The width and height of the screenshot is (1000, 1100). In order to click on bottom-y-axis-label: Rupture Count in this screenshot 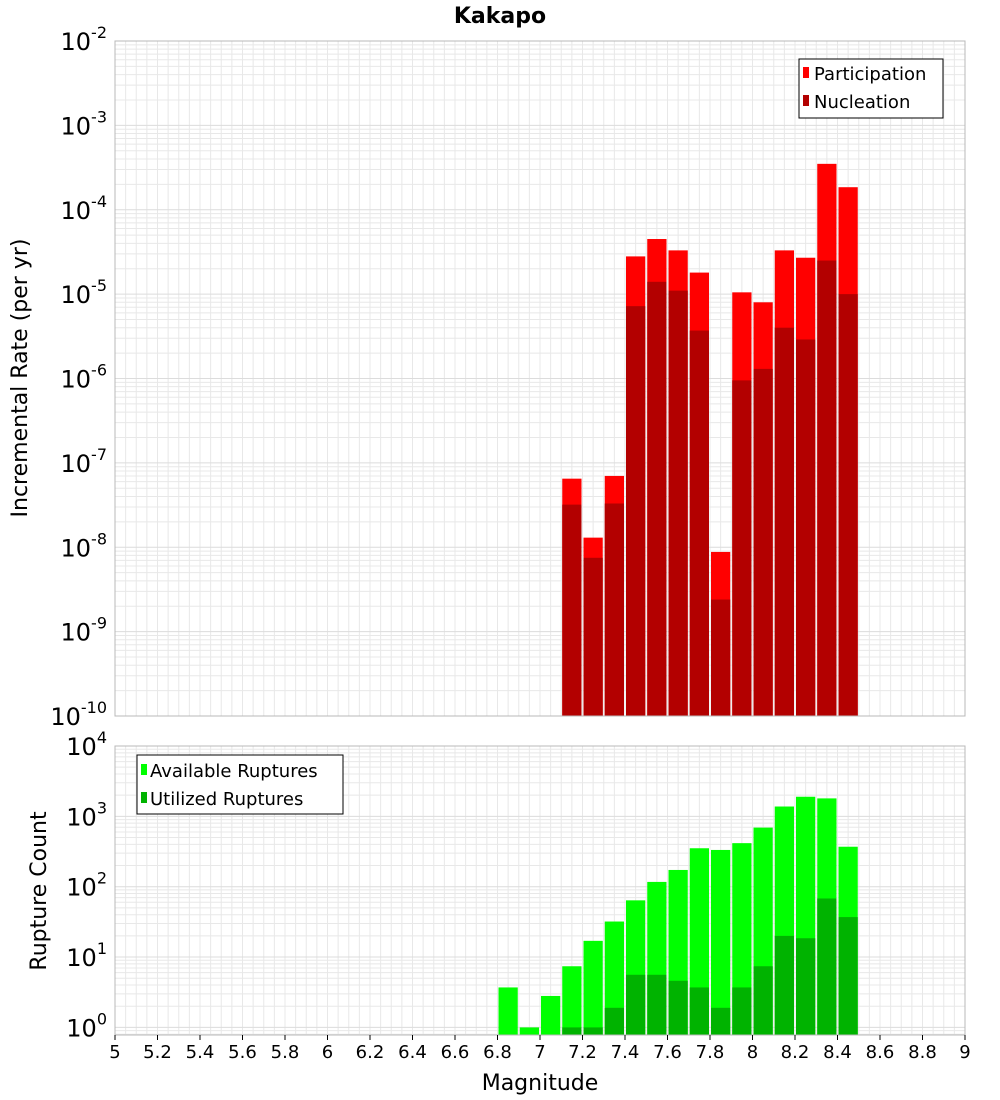, I will do `click(39, 891)`.